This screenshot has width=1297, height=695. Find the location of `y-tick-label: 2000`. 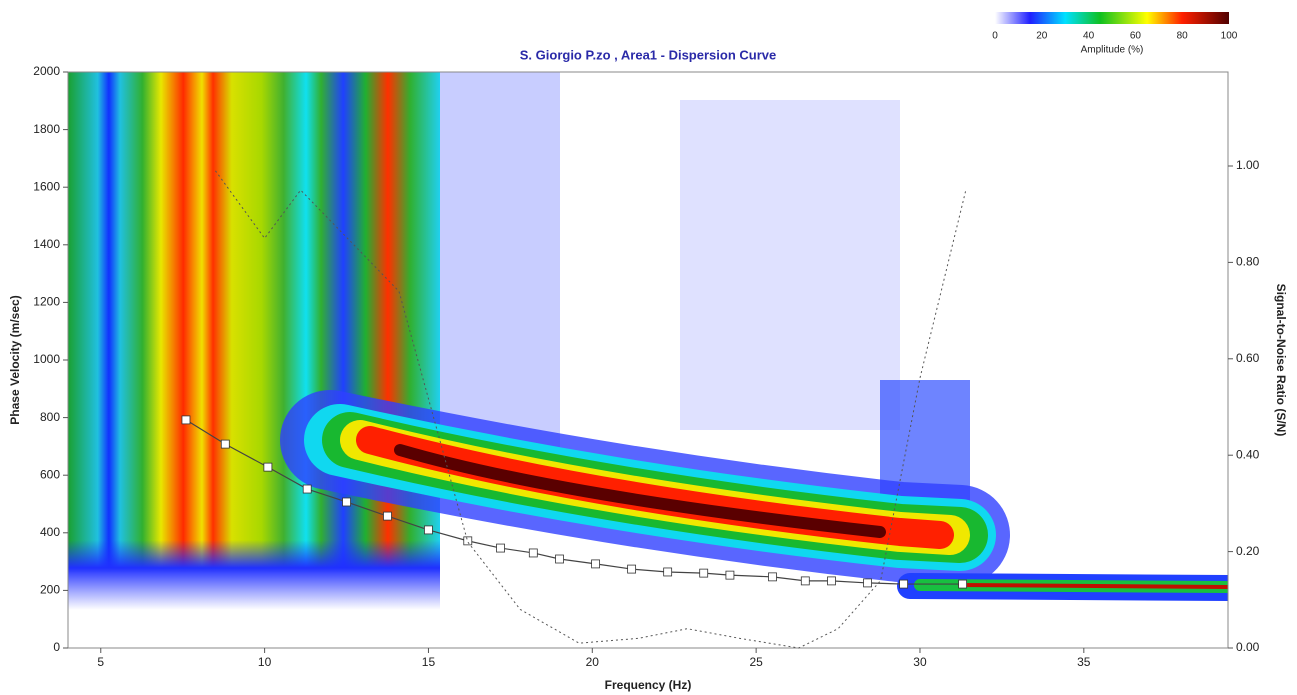

y-tick-label: 2000 is located at coordinates (46, 71).